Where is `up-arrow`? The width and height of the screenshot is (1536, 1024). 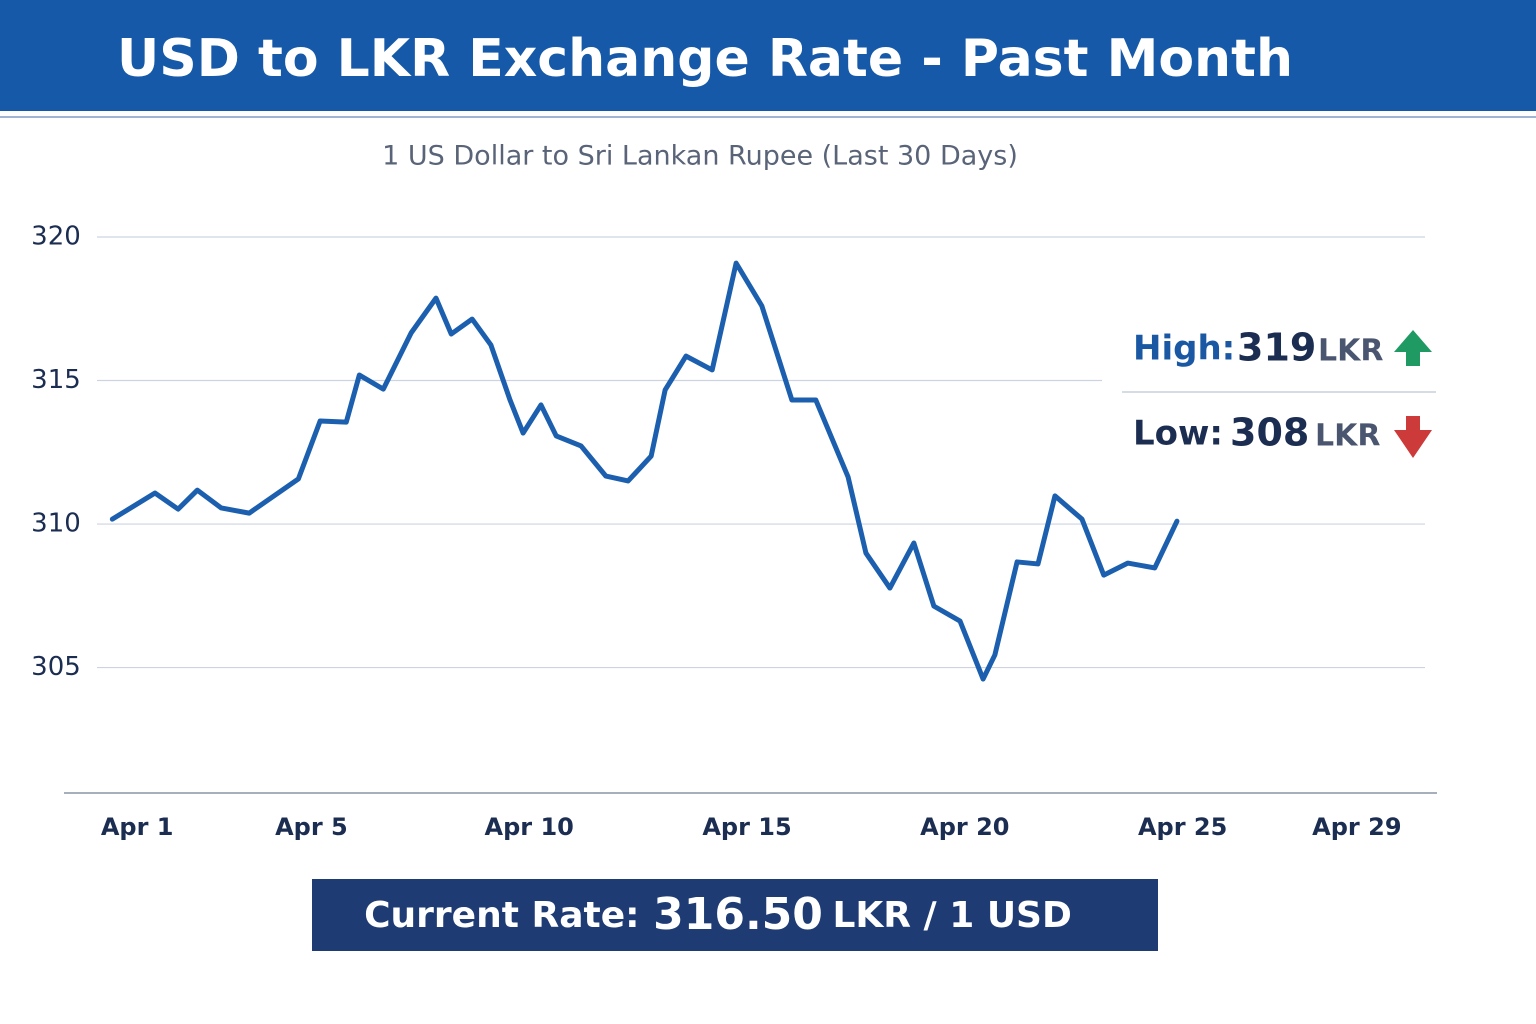 up-arrow is located at coordinates (1413, 348).